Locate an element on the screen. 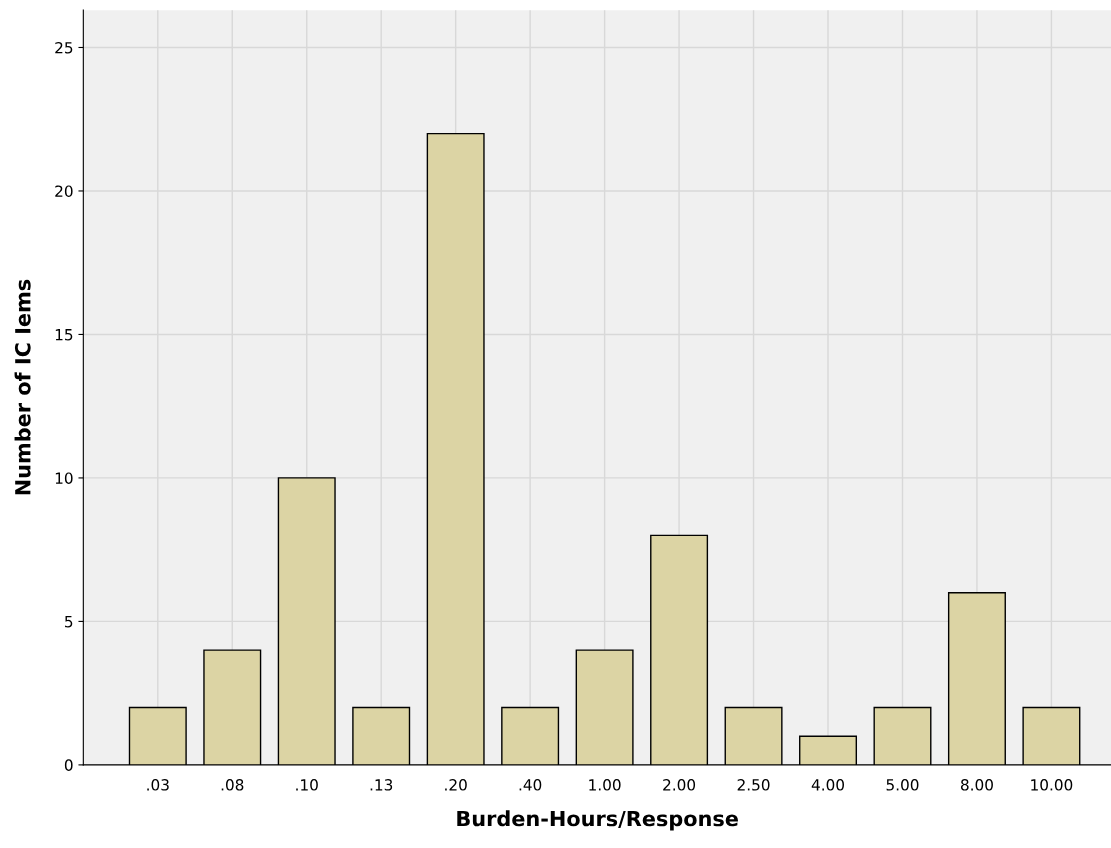 This screenshot has width=1111, height=848. y-tick-label: 0 is located at coordinates (68, 765).